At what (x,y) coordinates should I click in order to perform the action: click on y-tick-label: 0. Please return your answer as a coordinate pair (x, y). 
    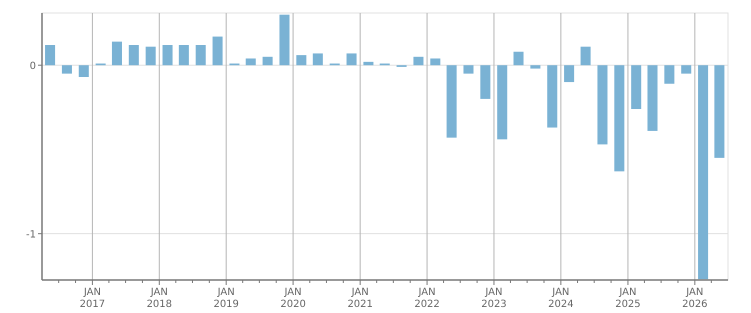
    Looking at the image, I should click on (33, 66).